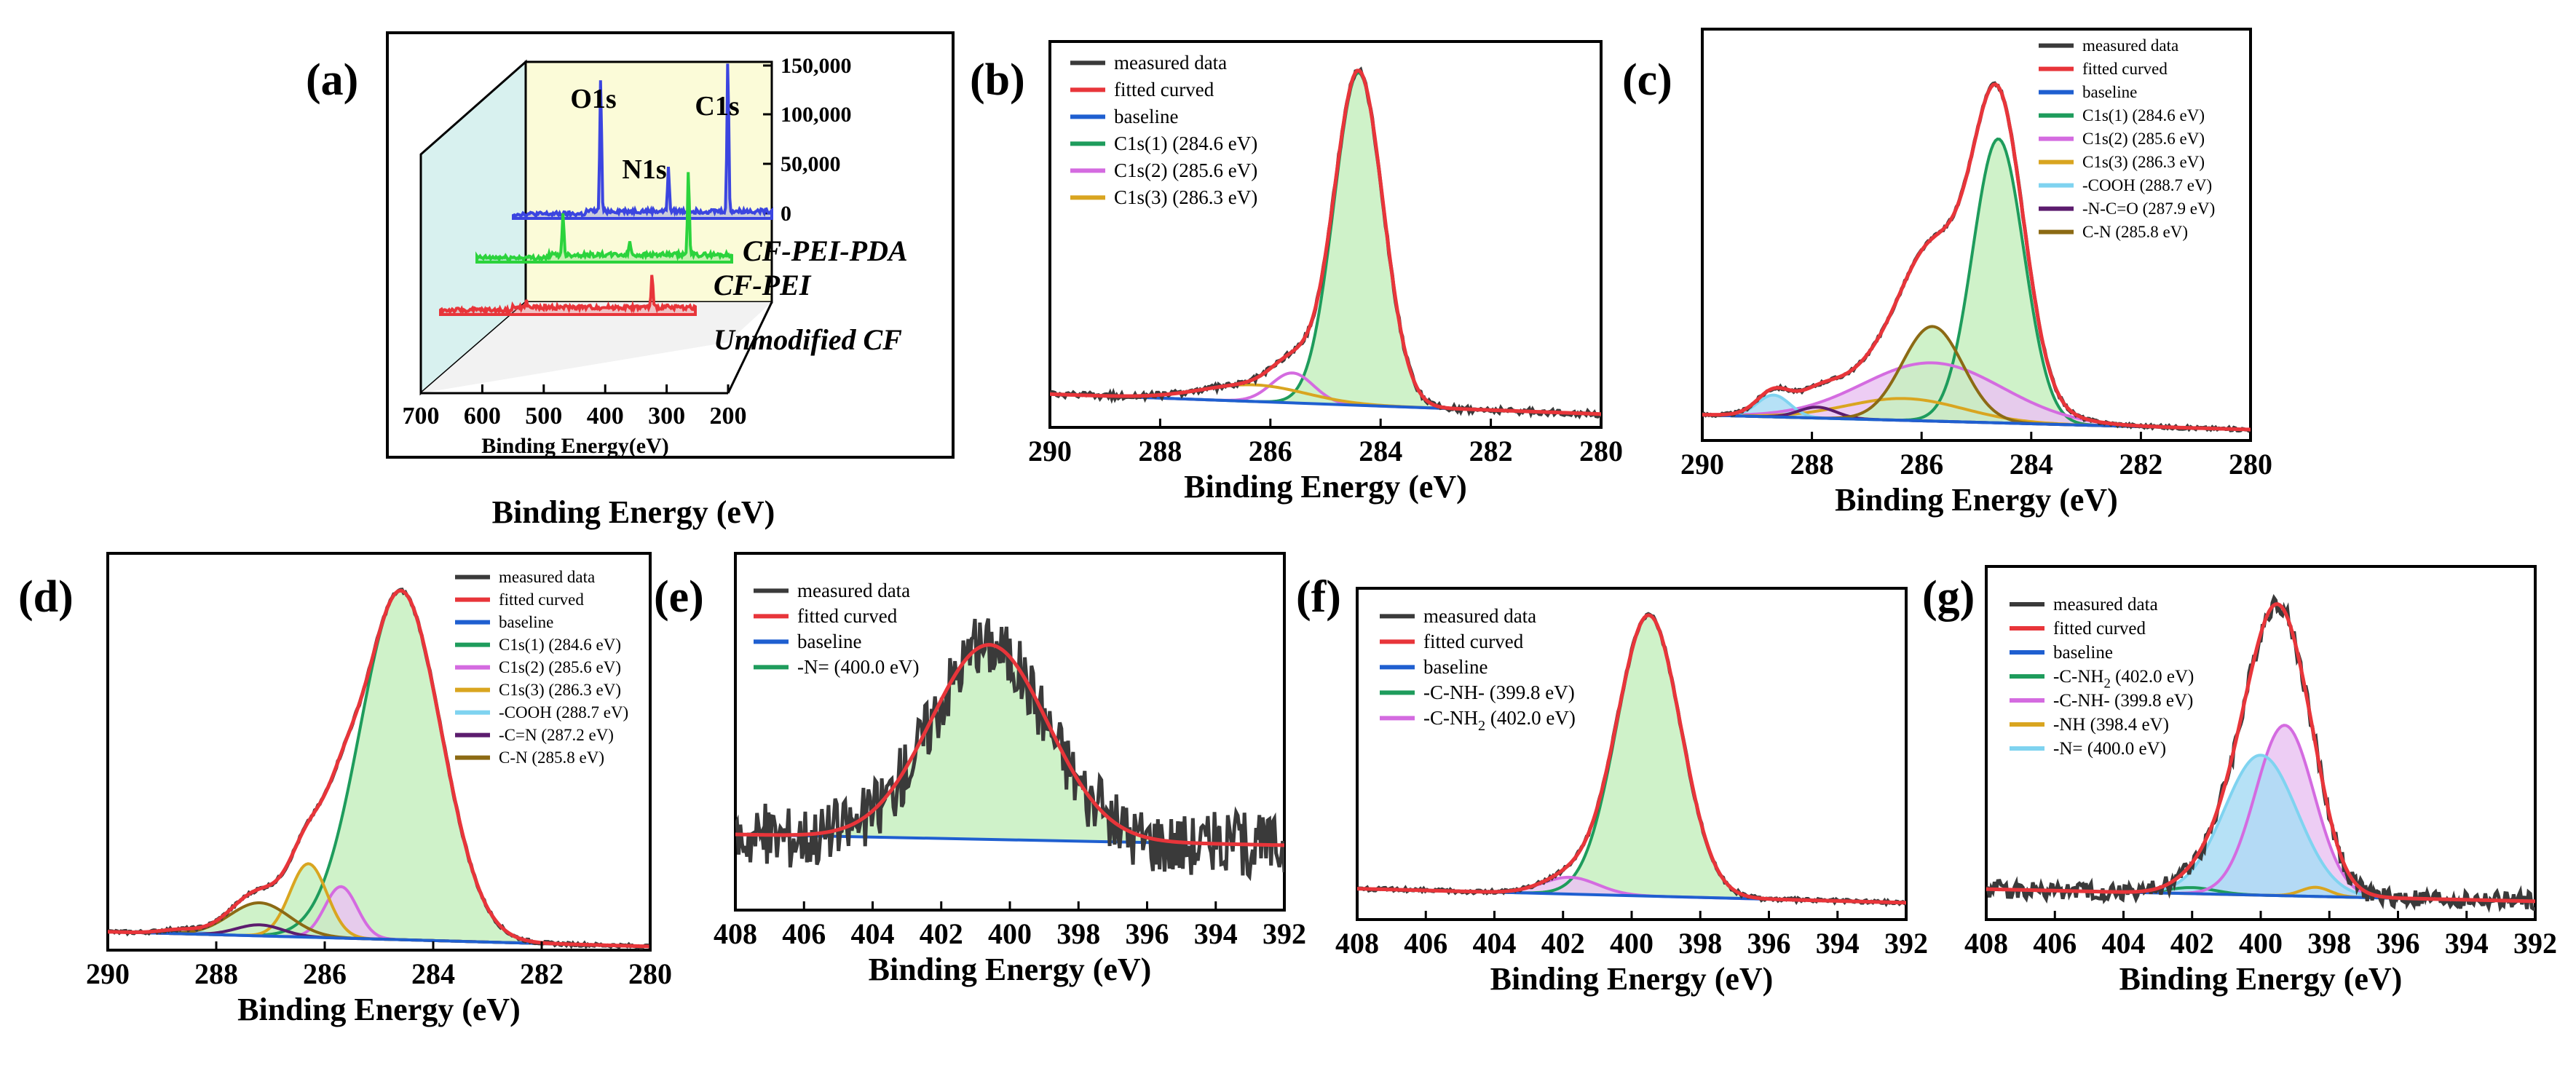 The width and height of the screenshot is (2576, 1079). I want to click on survey-peak-label: N1s, so click(644, 169).